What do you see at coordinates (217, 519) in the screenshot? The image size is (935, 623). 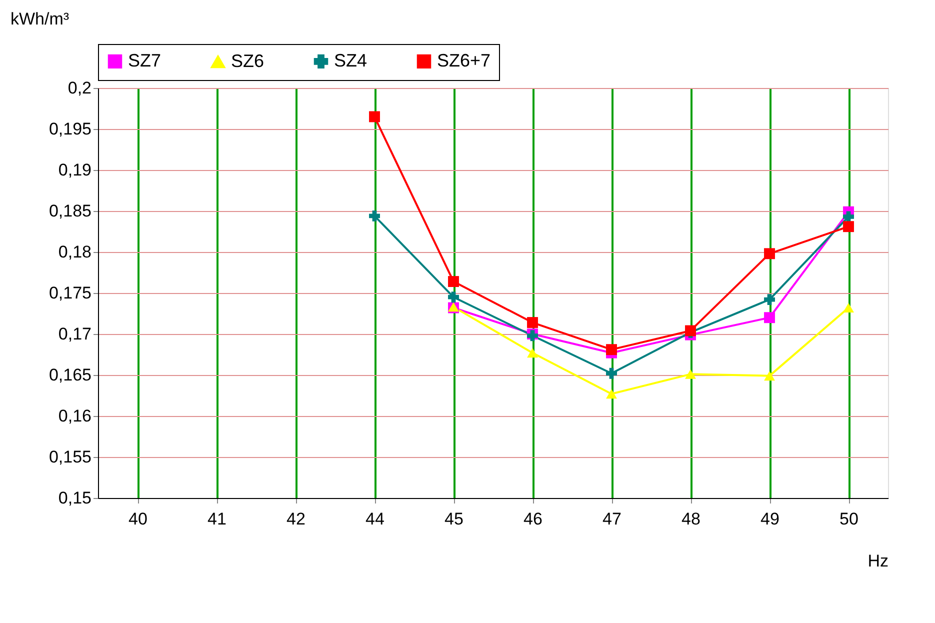 I see `x-tick-label: 41` at bounding box center [217, 519].